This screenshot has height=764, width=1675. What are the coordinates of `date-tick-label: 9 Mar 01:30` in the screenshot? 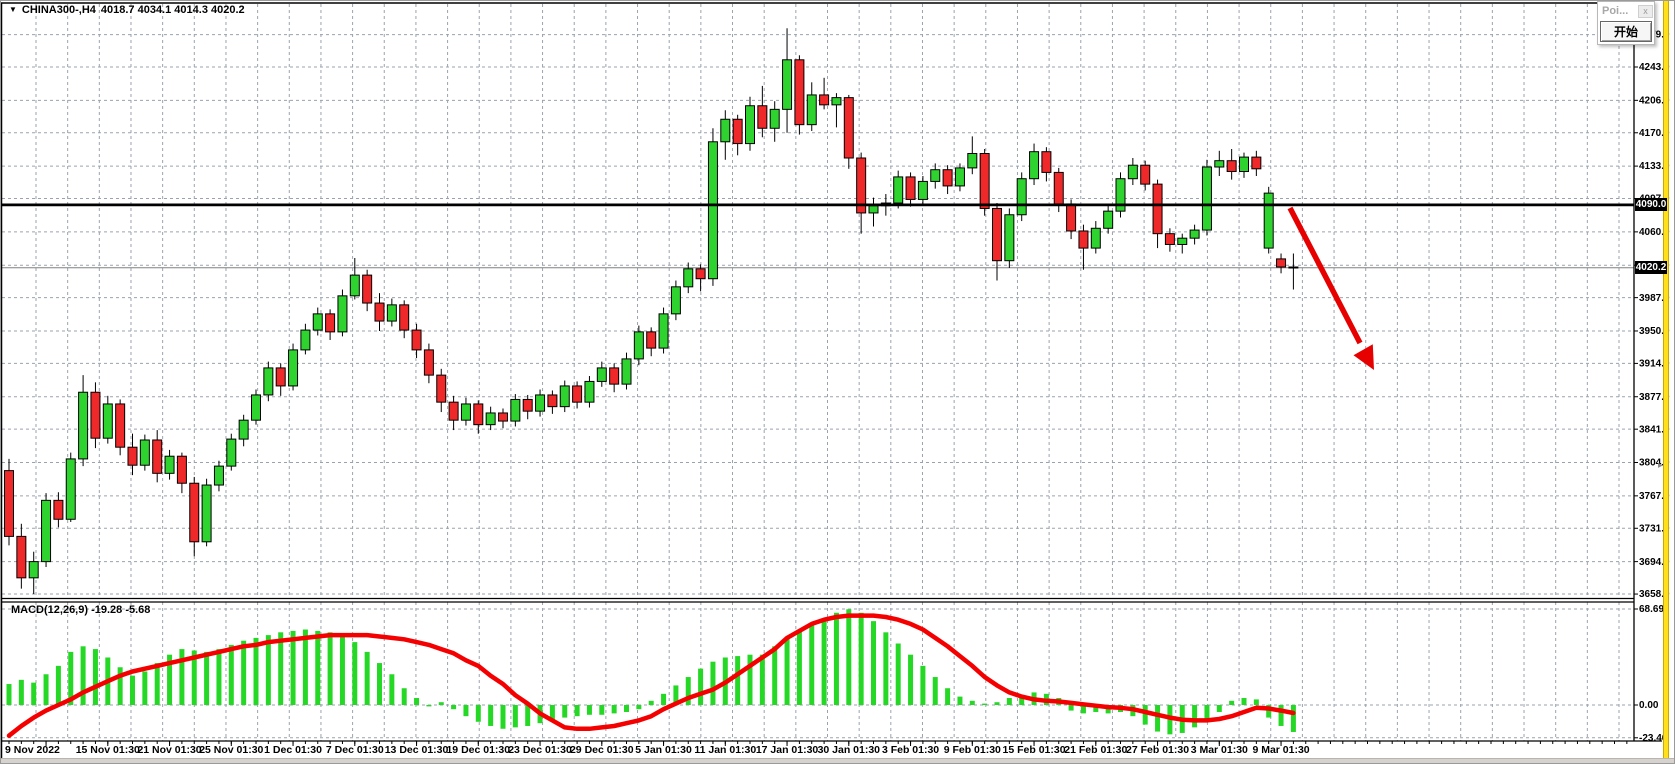 It's located at (1280, 750).